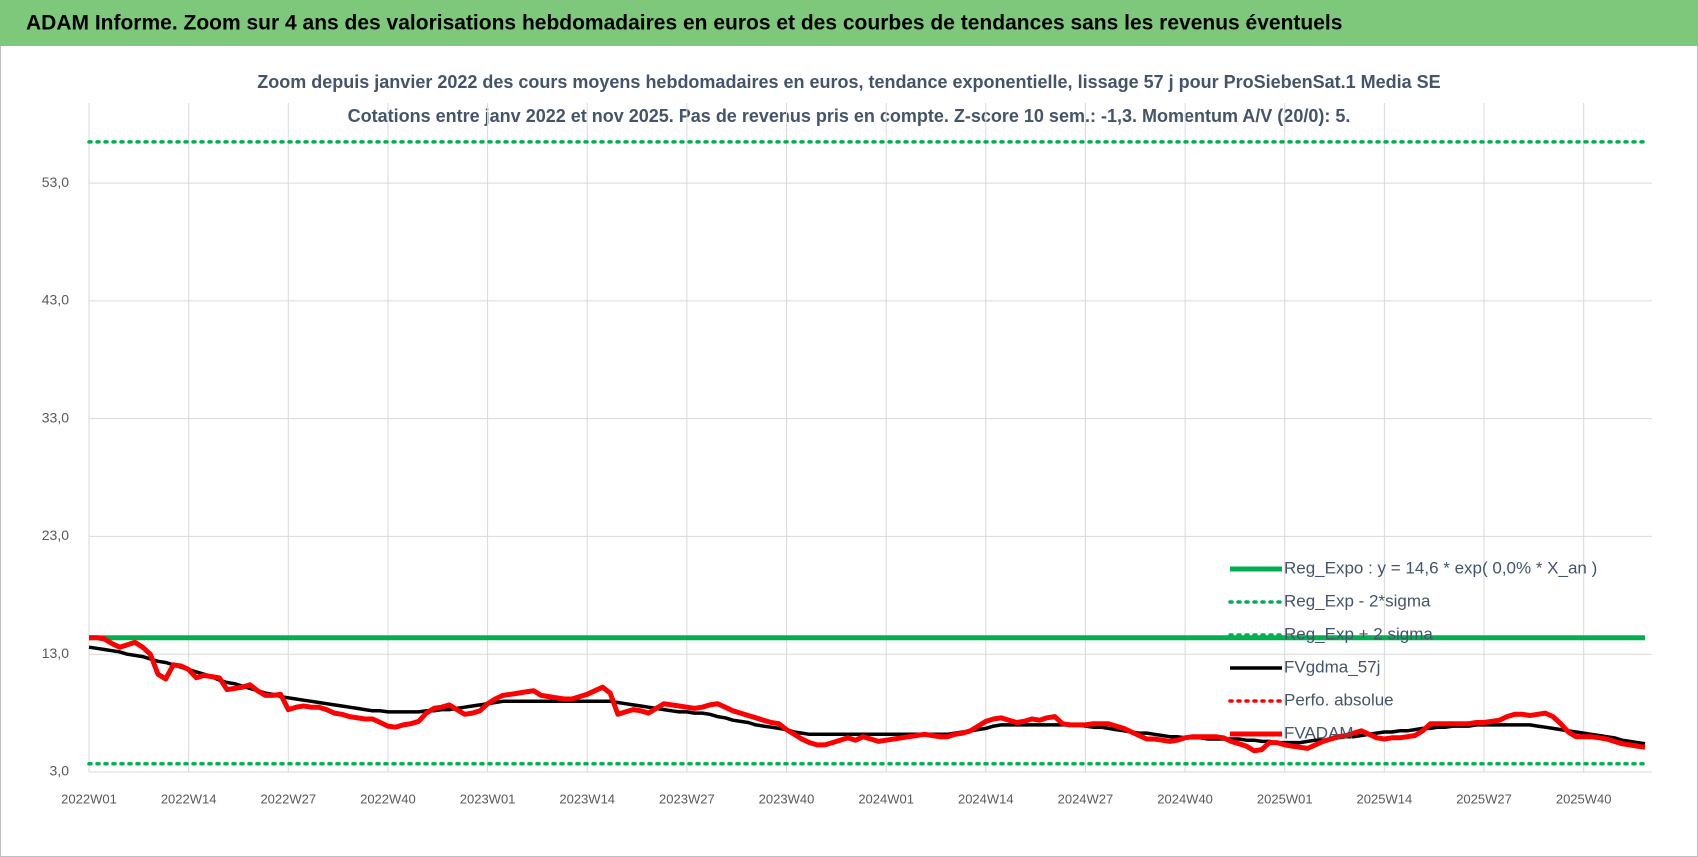 This screenshot has width=1698, height=857. What do you see at coordinates (886, 798) in the screenshot?
I see `x-tick-label: 2024W01` at bounding box center [886, 798].